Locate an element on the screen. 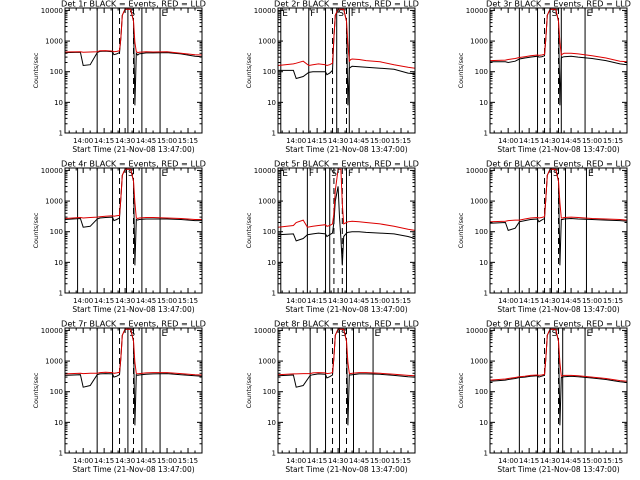 The image size is (640, 480). panel-title: Det 7r BLACK = Events, RED = LLD is located at coordinates (133, 324).